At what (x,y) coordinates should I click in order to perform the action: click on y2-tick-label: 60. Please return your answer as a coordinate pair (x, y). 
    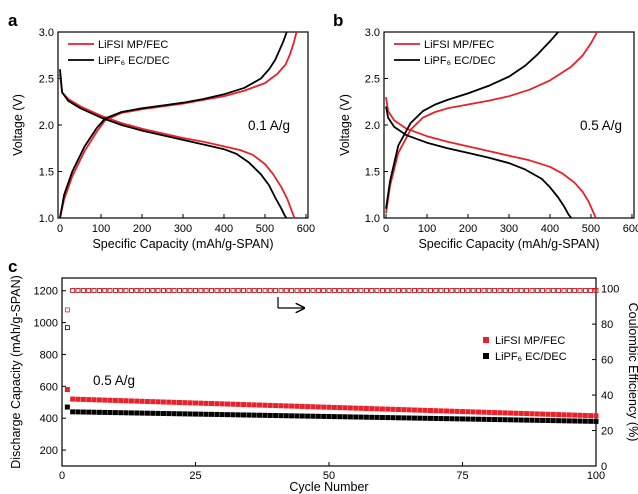
    Looking at the image, I should click on (607, 361).